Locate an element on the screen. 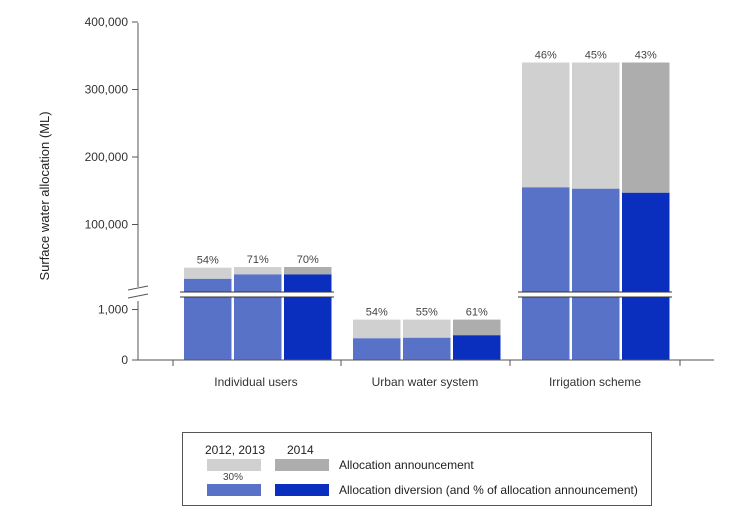 This screenshot has width=734, height=519. y-tick-label: 200,000 is located at coordinates (107, 157).